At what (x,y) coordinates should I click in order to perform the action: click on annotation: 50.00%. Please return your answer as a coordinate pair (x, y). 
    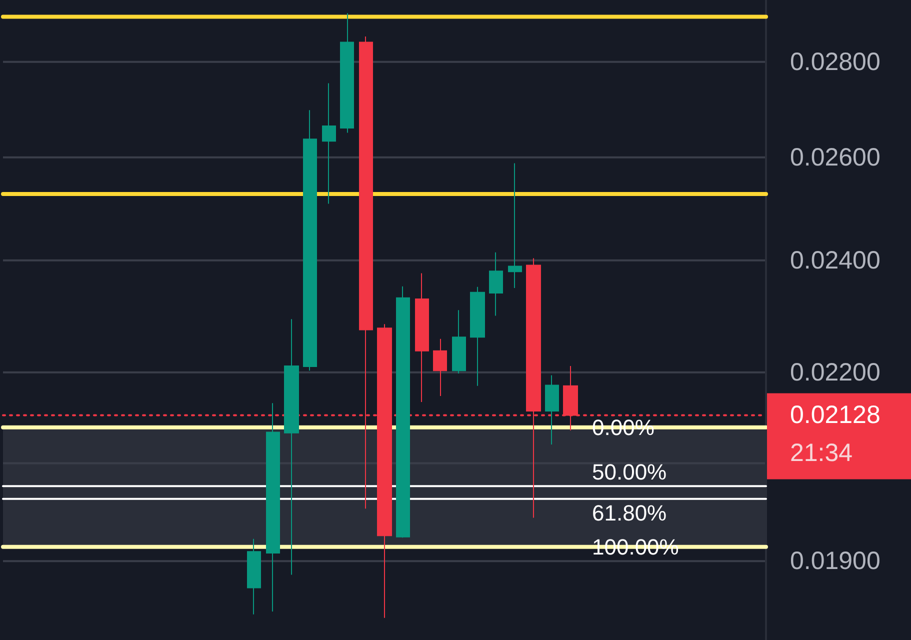
    Looking at the image, I should click on (629, 472).